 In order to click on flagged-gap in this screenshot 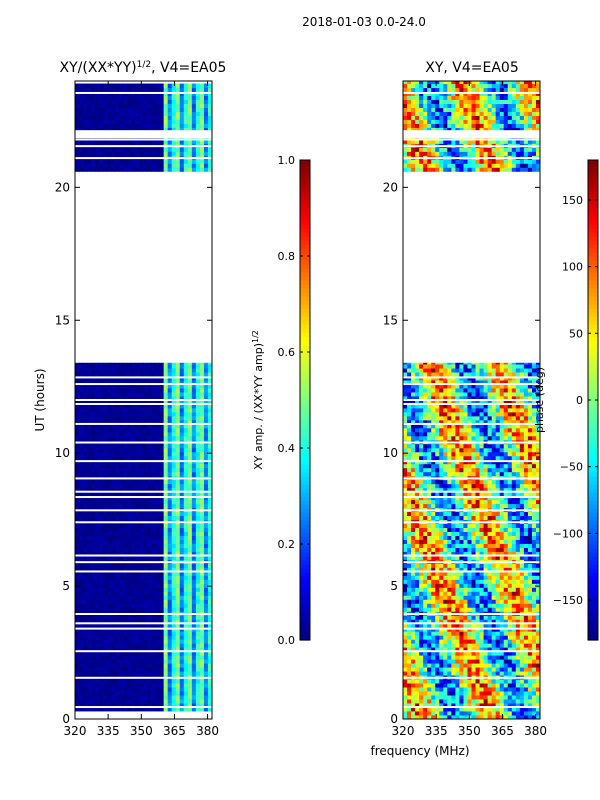, I will do `click(143, 614)`.